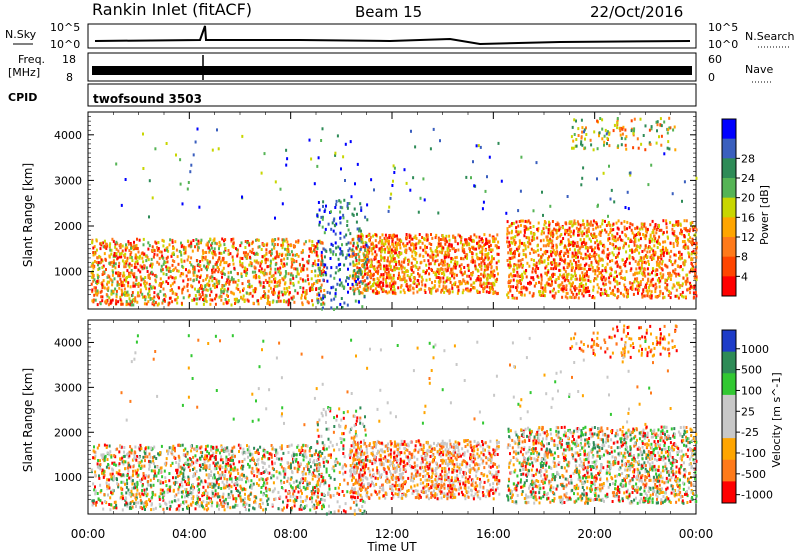 The height and width of the screenshot is (554, 800). What do you see at coordinates (31, 59) in the screenshot?
I see `freq-label: Freq.` at bounding box center [31, 59].